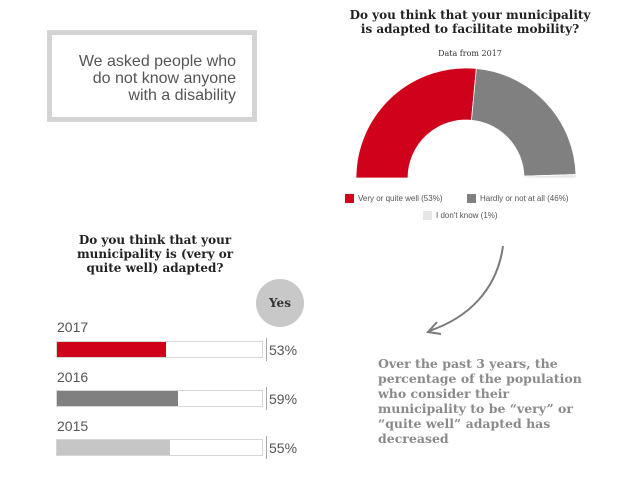 The width and height of the screenshot is (640, 480). What do you see at coordinates (467, 215) in the screenshot?
I see `legend-label: I don't know (1%)` at bounding box center [467, 215].